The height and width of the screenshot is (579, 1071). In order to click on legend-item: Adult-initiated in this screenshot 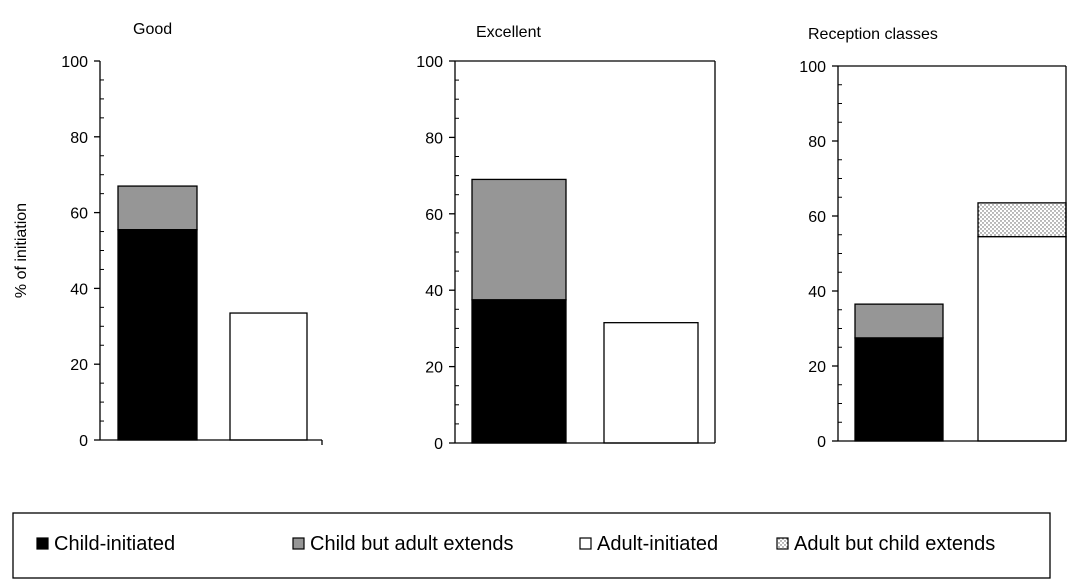, I will do `click(648, 544)`.